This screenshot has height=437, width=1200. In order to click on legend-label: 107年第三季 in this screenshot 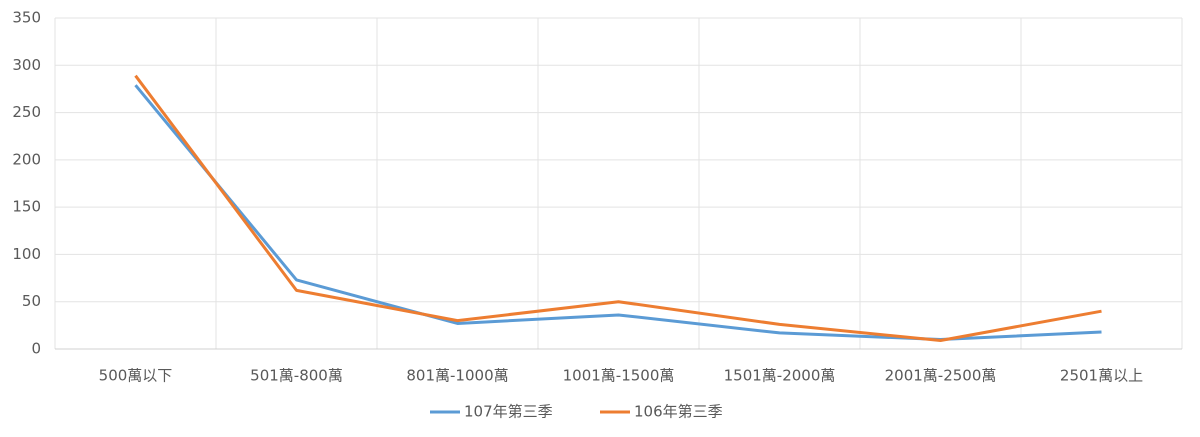, I will do `click(508, 412)`.